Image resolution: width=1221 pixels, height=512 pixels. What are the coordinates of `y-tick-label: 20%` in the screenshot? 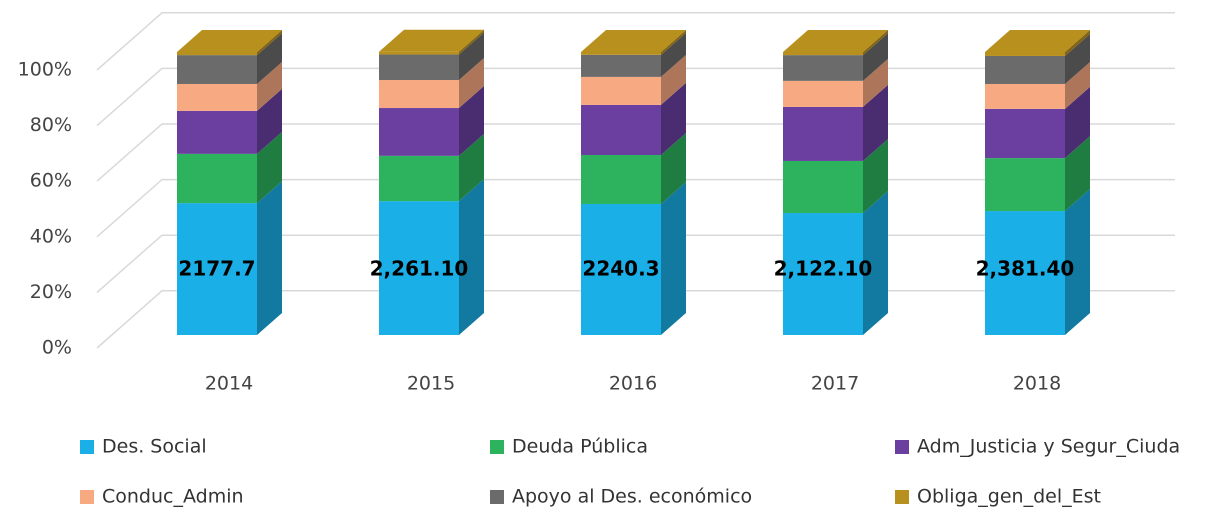 It's located at (51, 292).